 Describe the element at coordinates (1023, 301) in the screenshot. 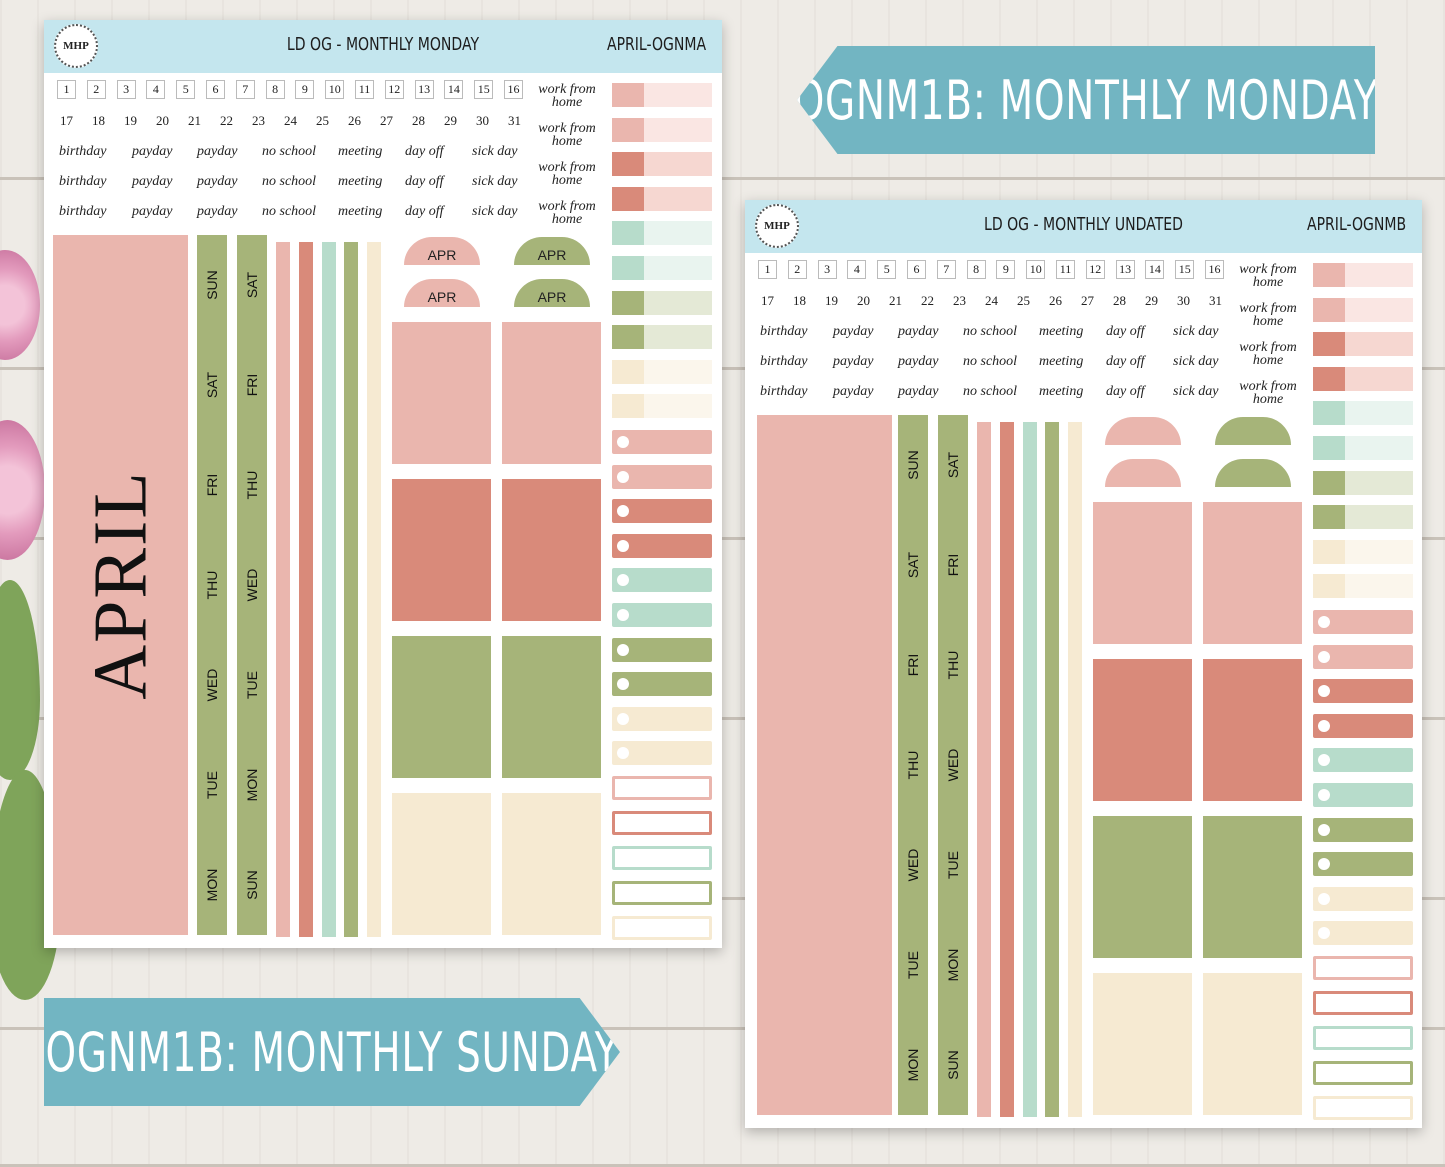

I see `date-number: 25` at that location.